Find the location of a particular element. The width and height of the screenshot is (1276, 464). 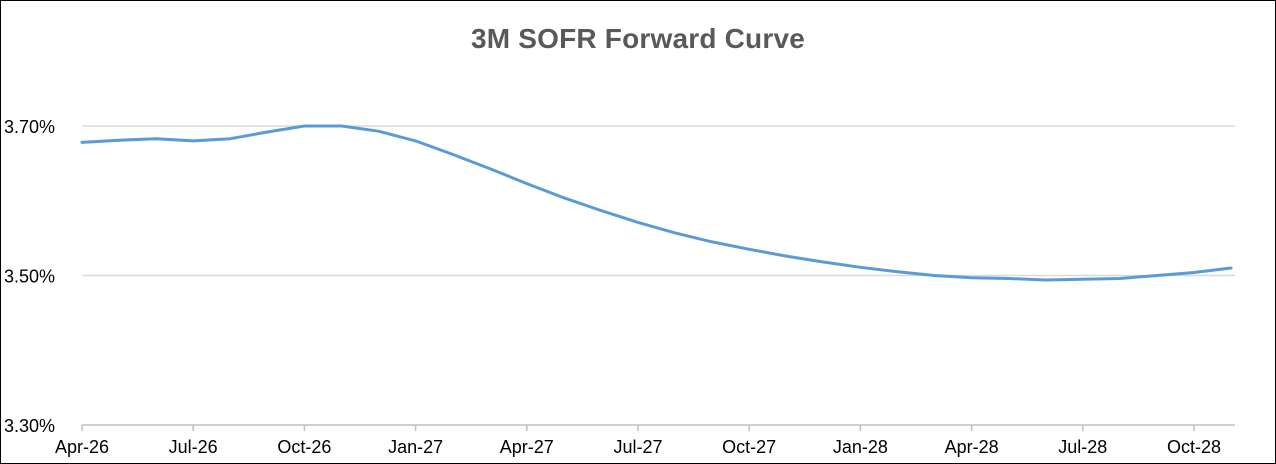

x-tick-label: Apr-26 is located at coordinates (82, 447).